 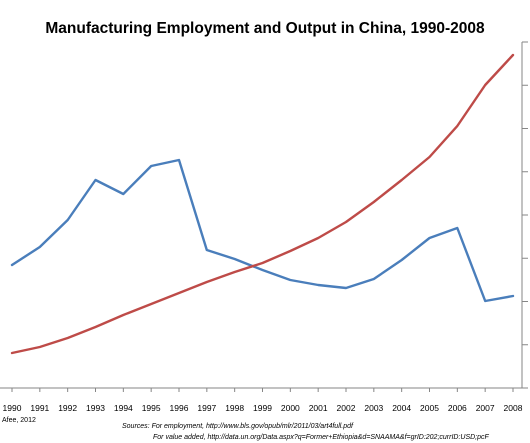 What do you see at coordinates (290, 408) in the screenshot?
I see `x-tick-label: 2000` at bounding box center [290, 408].